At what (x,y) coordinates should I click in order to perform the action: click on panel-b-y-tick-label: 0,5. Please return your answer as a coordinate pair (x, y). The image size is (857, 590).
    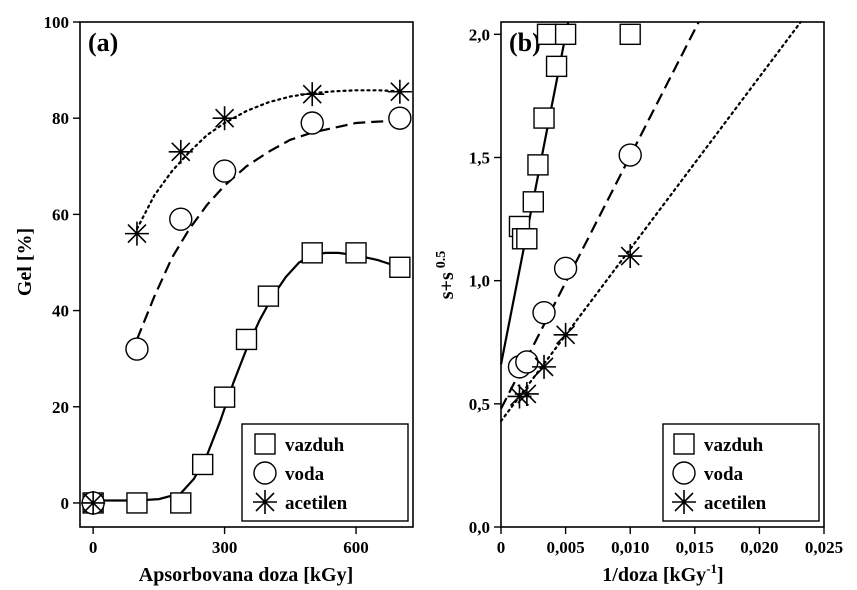
    Looking at the image, I should click on (479, 404).